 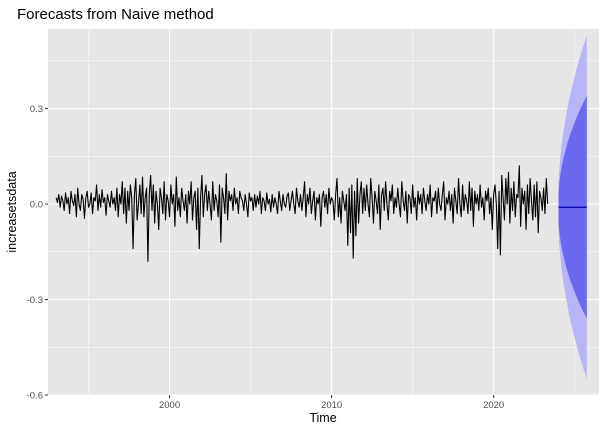 I want to click on y-tick-label: 0.0, so click(x=36, y=205).